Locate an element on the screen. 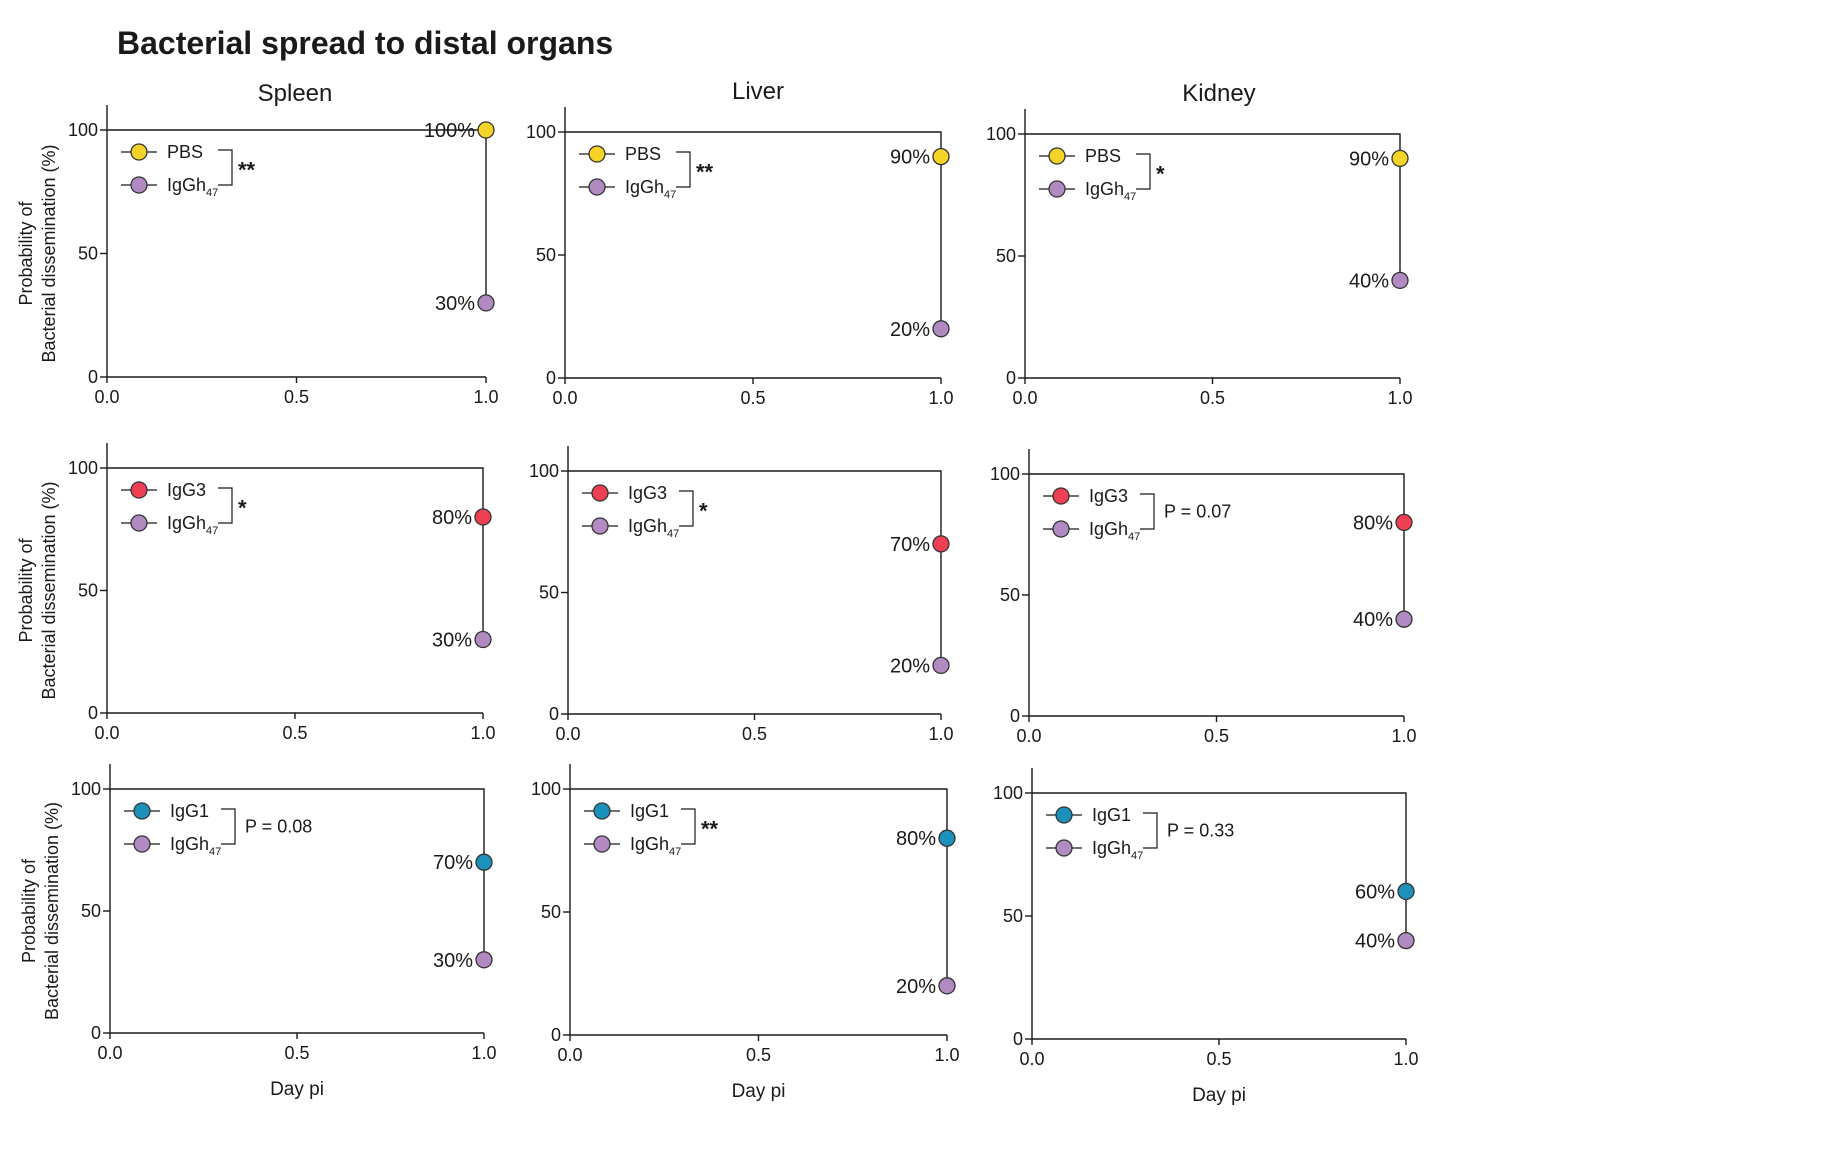 The image size is (1845, 1155). p-value-label: P = 0.33 is located at coordinates (1200, 831).